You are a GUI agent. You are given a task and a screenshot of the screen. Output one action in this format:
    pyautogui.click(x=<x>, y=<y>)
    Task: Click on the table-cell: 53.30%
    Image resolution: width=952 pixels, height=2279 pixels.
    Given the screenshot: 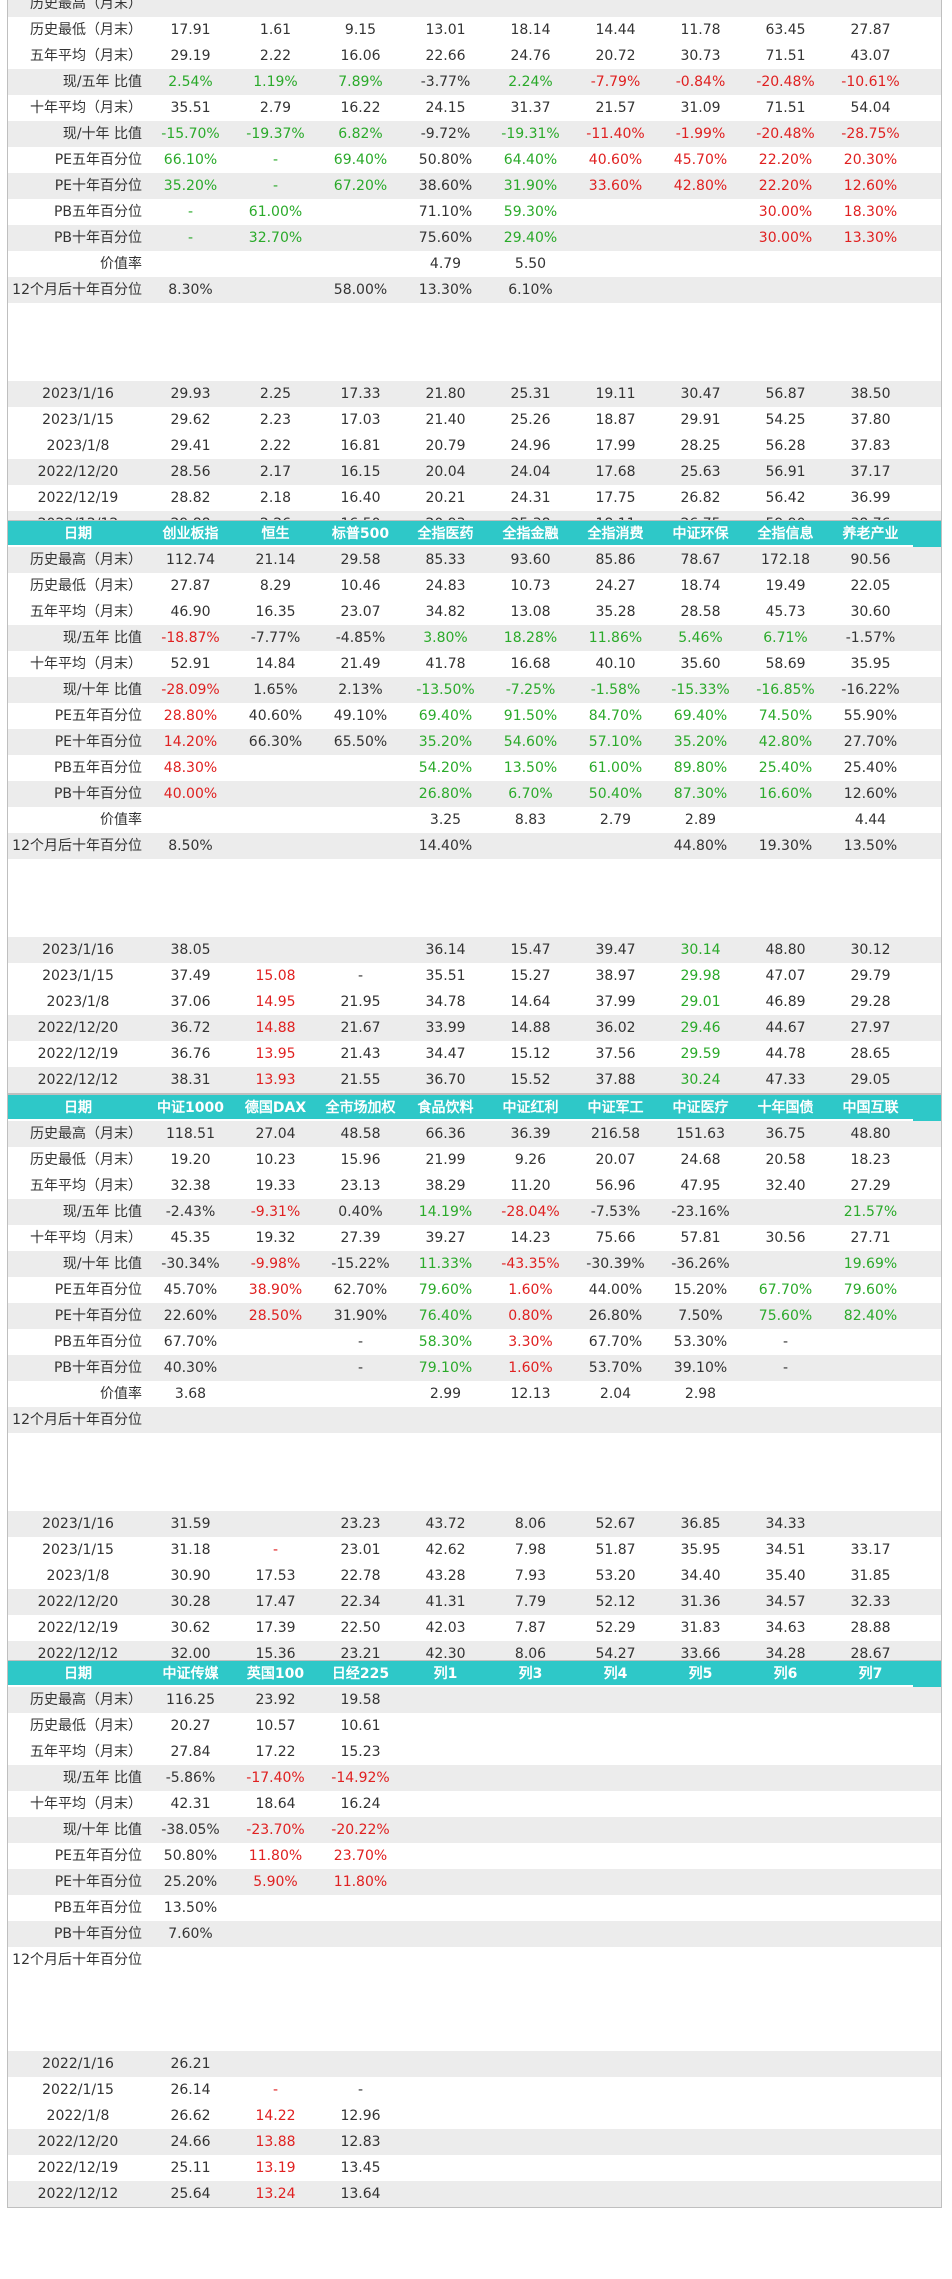 What is the action you would take?
    pyautogui.click(x=700, y=1342)
    